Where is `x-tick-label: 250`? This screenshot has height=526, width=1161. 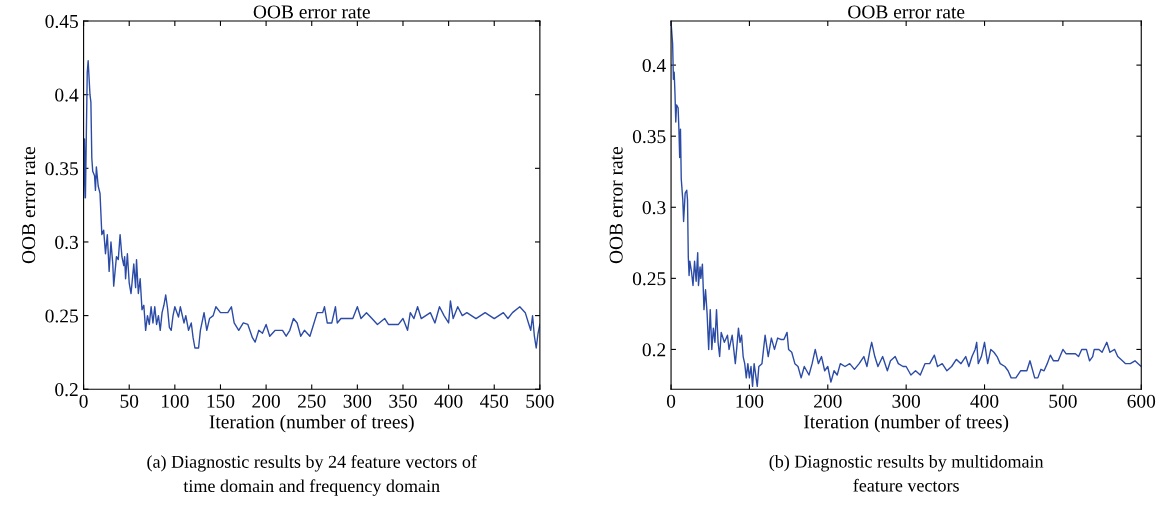 x-tick-label: 250 is located at coordinates (312, 401).